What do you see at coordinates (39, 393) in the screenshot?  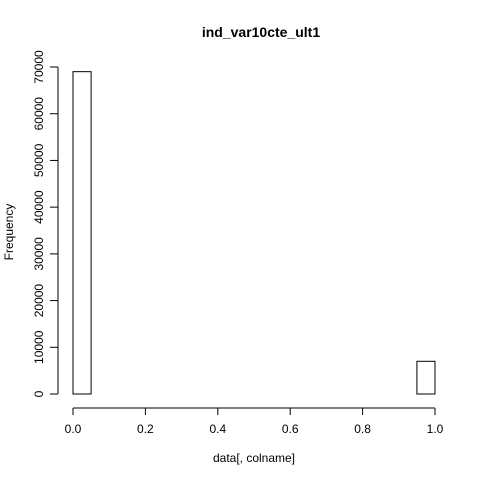 I see `y-tick-label: 0` at bounding box center [39, 393].